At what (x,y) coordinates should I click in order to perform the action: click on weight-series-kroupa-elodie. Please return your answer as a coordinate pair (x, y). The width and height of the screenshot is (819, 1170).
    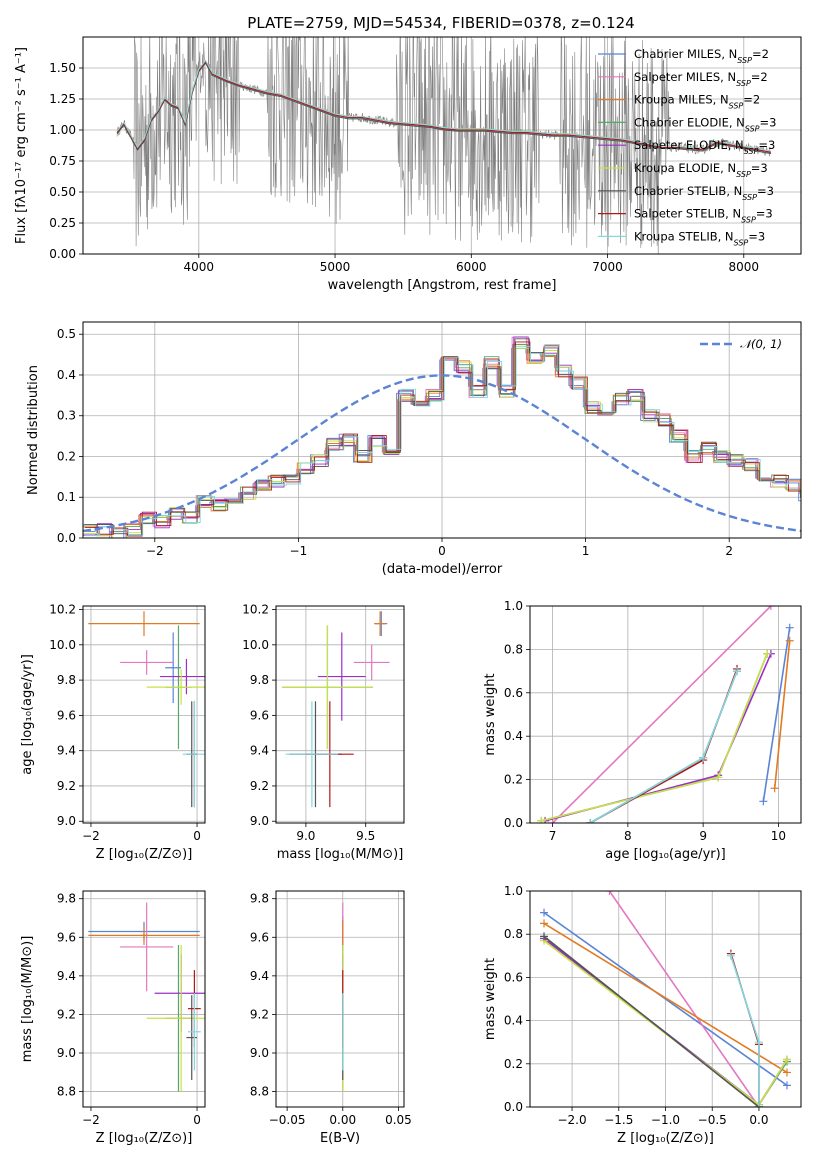
    Looking at the image, I should click on (654, 736).